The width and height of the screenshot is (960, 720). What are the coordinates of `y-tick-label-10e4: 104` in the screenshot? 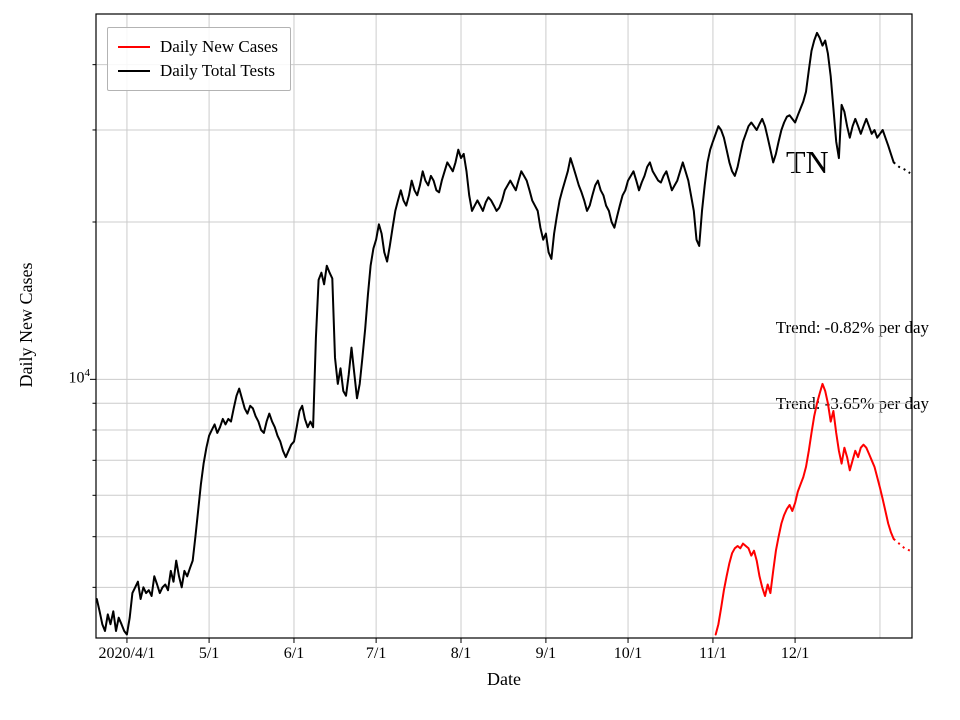 It's located at (70, 377).